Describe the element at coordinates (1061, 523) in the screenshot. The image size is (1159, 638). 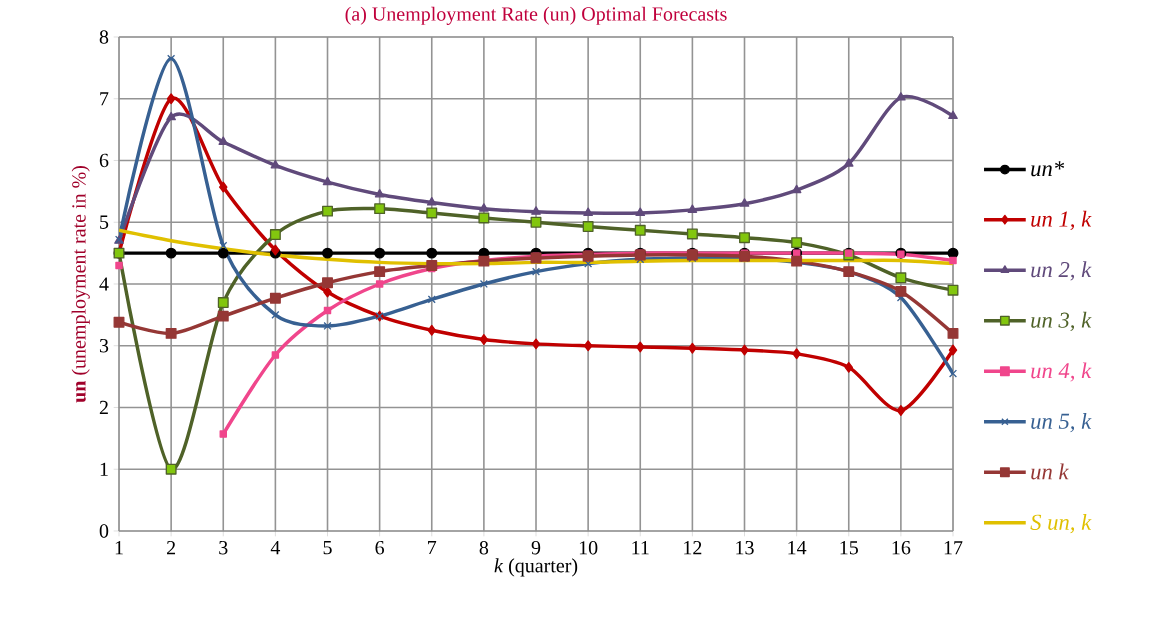
I see `legend-label: S un, k` at that location.